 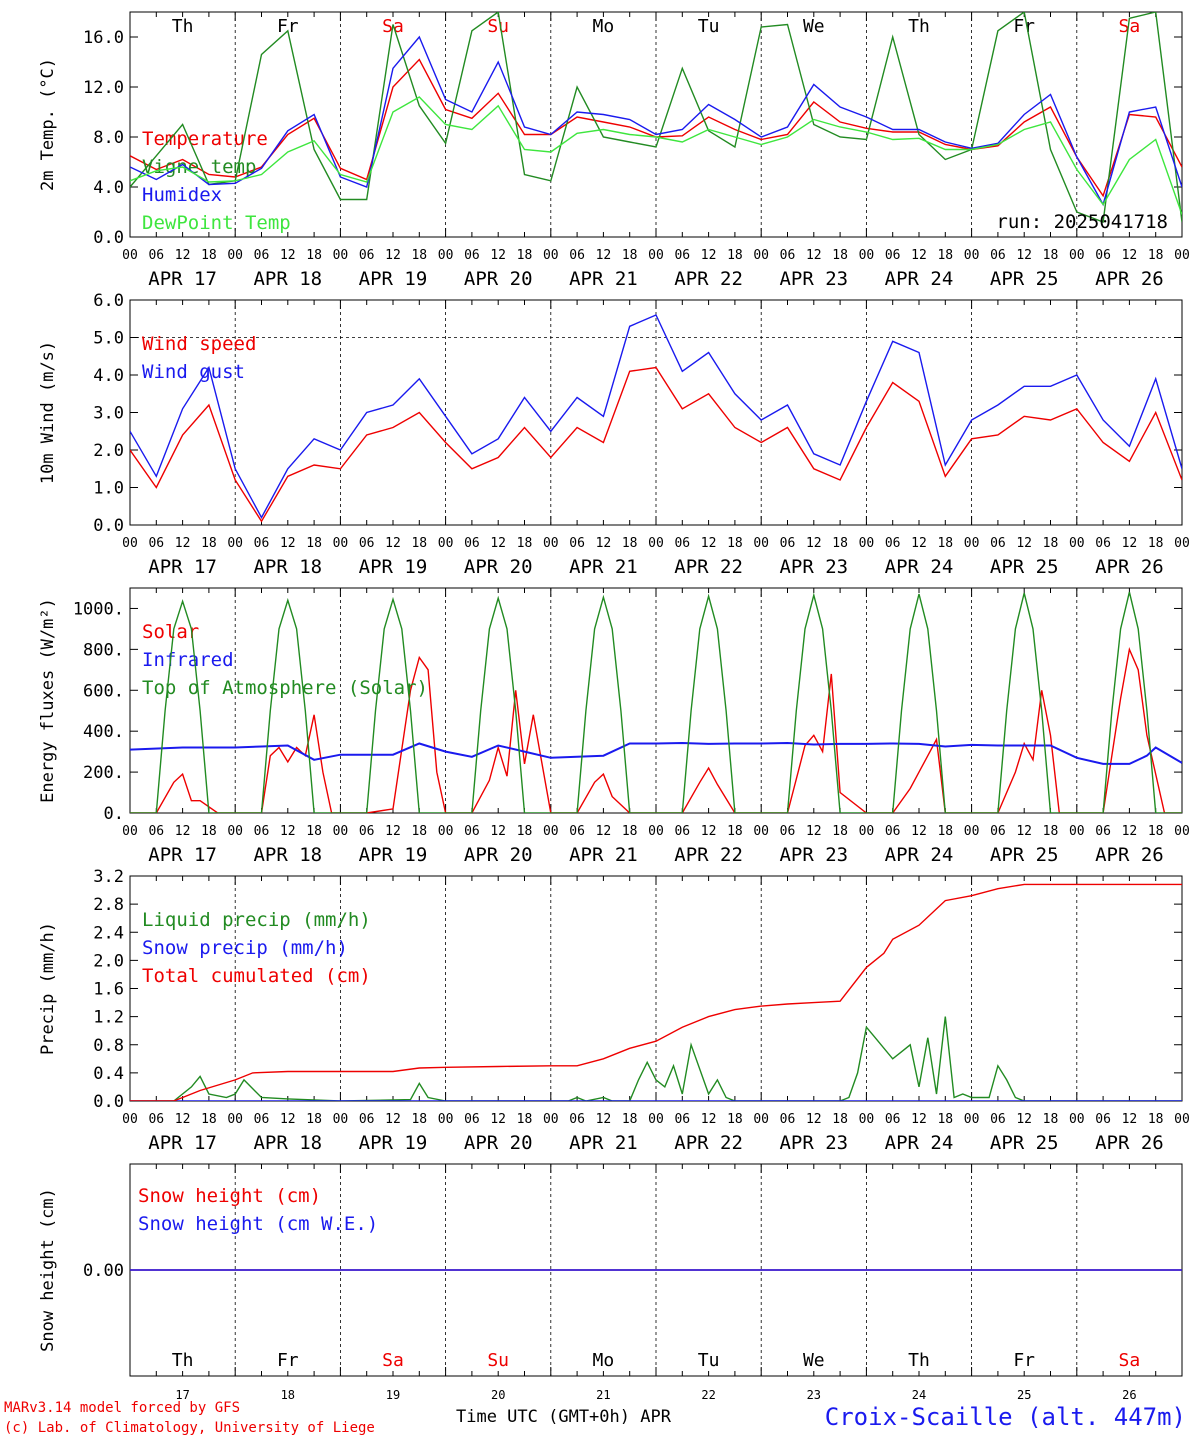 What do you see at coordinates (48, 124) in the screenshot?
I see `y-axis-label: 2m Temp. (°C)` at bounding box center [48, 124].